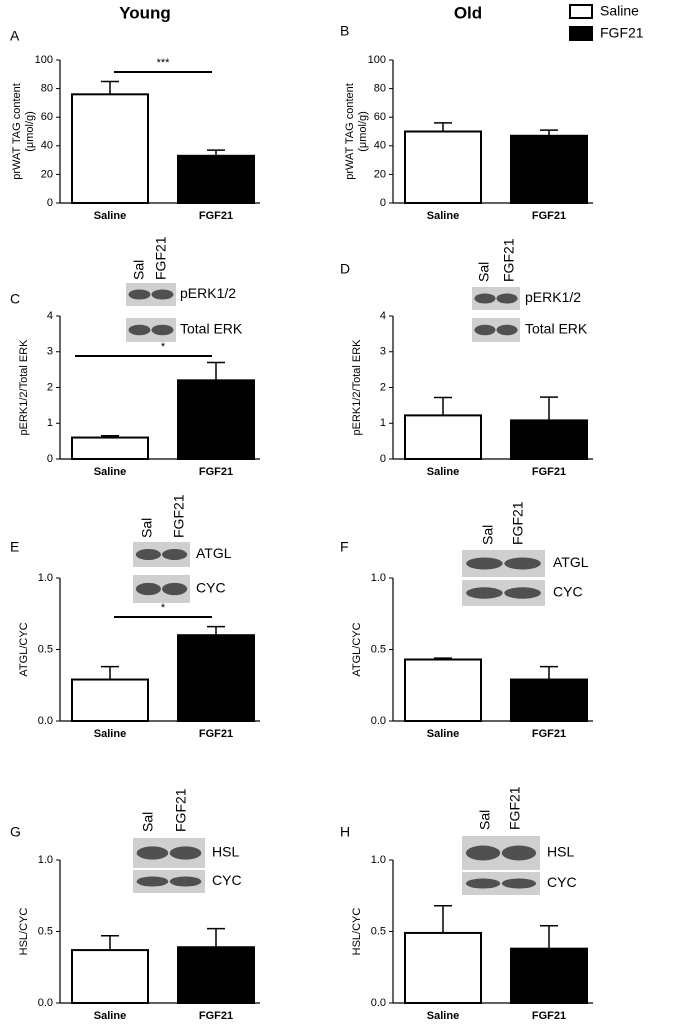  I want to click on panel-letter: B, so click(344, 31).